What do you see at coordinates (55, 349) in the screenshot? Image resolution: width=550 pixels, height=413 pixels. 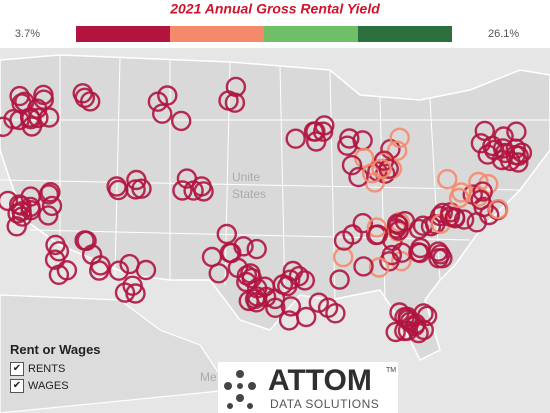 I see `filter-title: Rent or Wages` at bounding box center [55, 349].